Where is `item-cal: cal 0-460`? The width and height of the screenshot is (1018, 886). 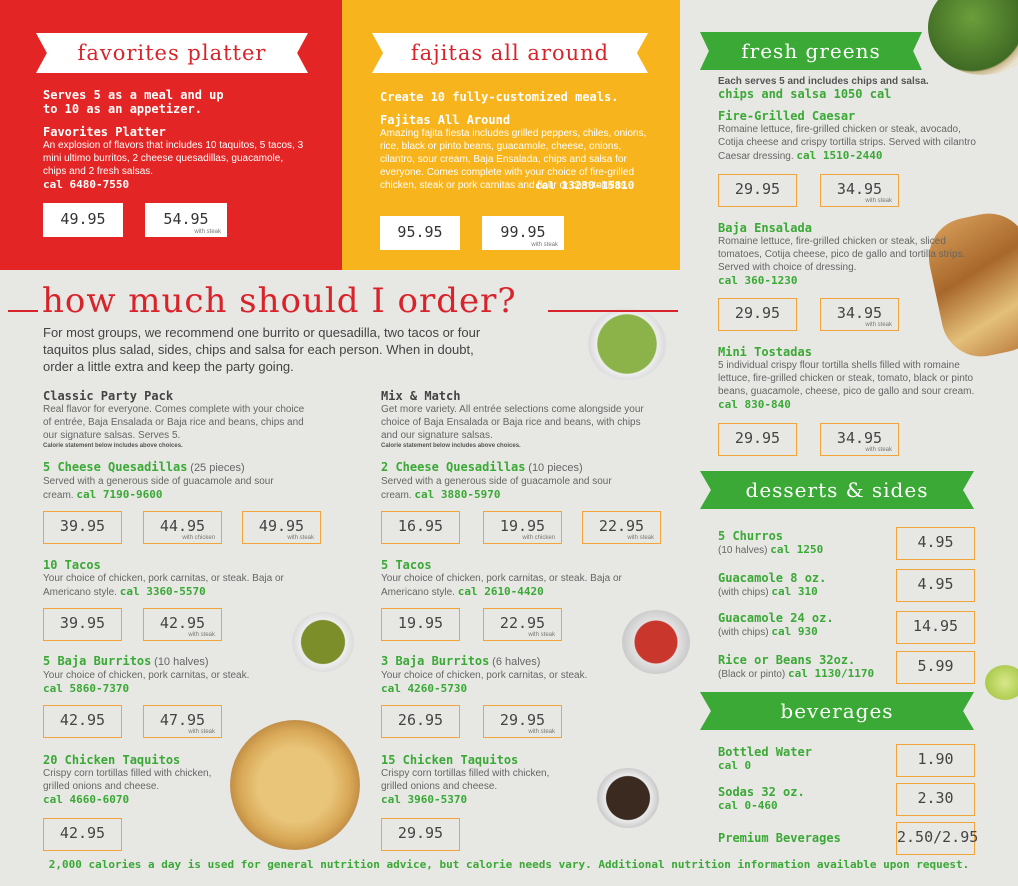 item-cal: cal 0-460 is located at coordinates (748, 805).